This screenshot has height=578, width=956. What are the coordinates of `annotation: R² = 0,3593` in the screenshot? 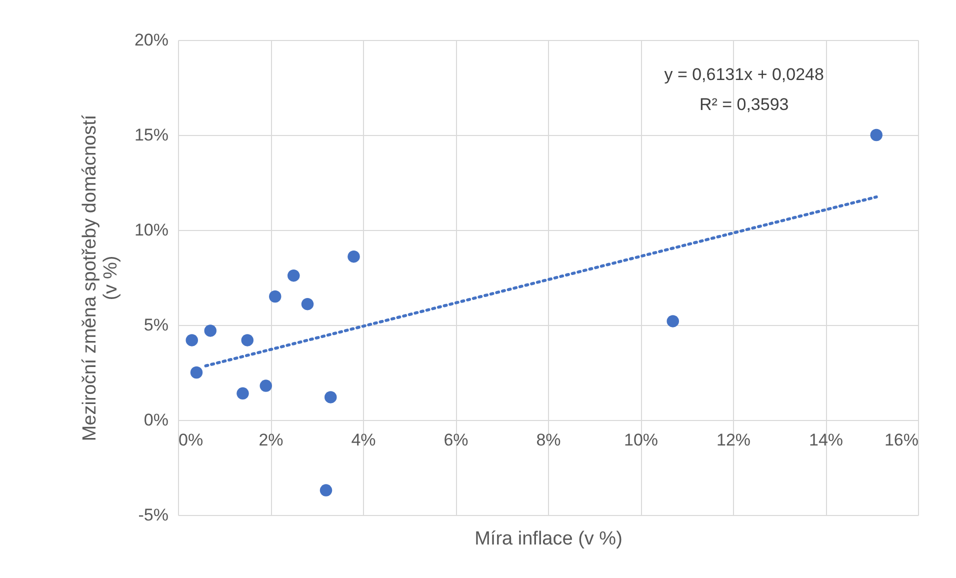 It's located at (744, 104).